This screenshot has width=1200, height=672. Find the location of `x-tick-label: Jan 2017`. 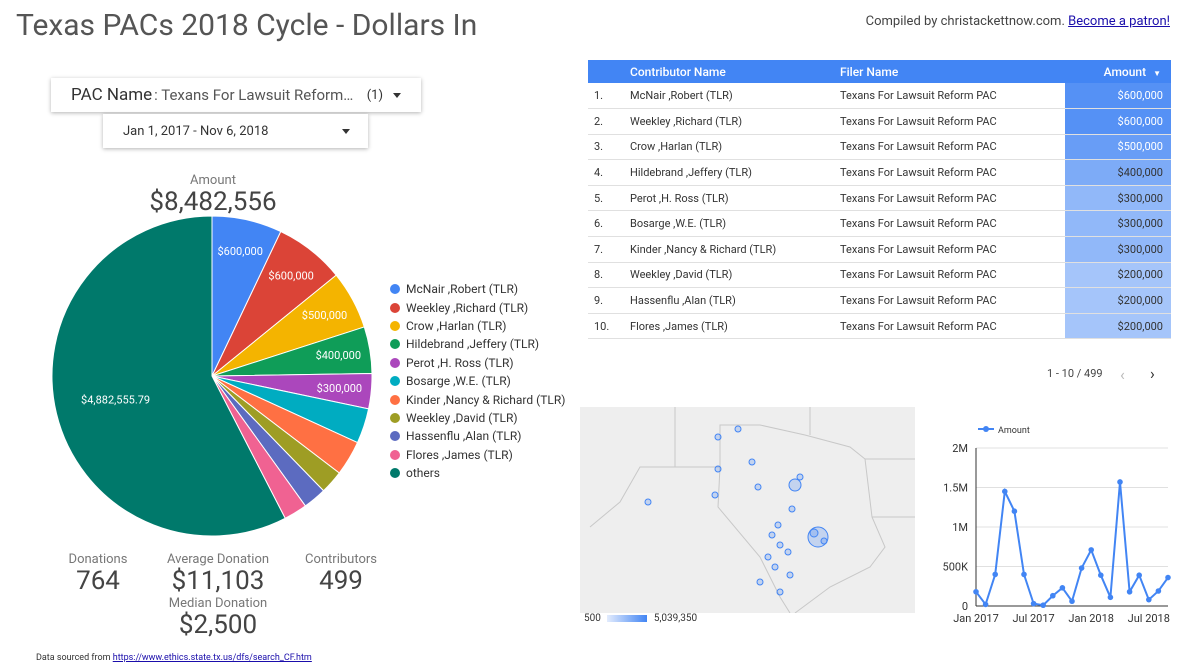

x-tick-label: Jan 2017 is located at coordinates (976, 618).